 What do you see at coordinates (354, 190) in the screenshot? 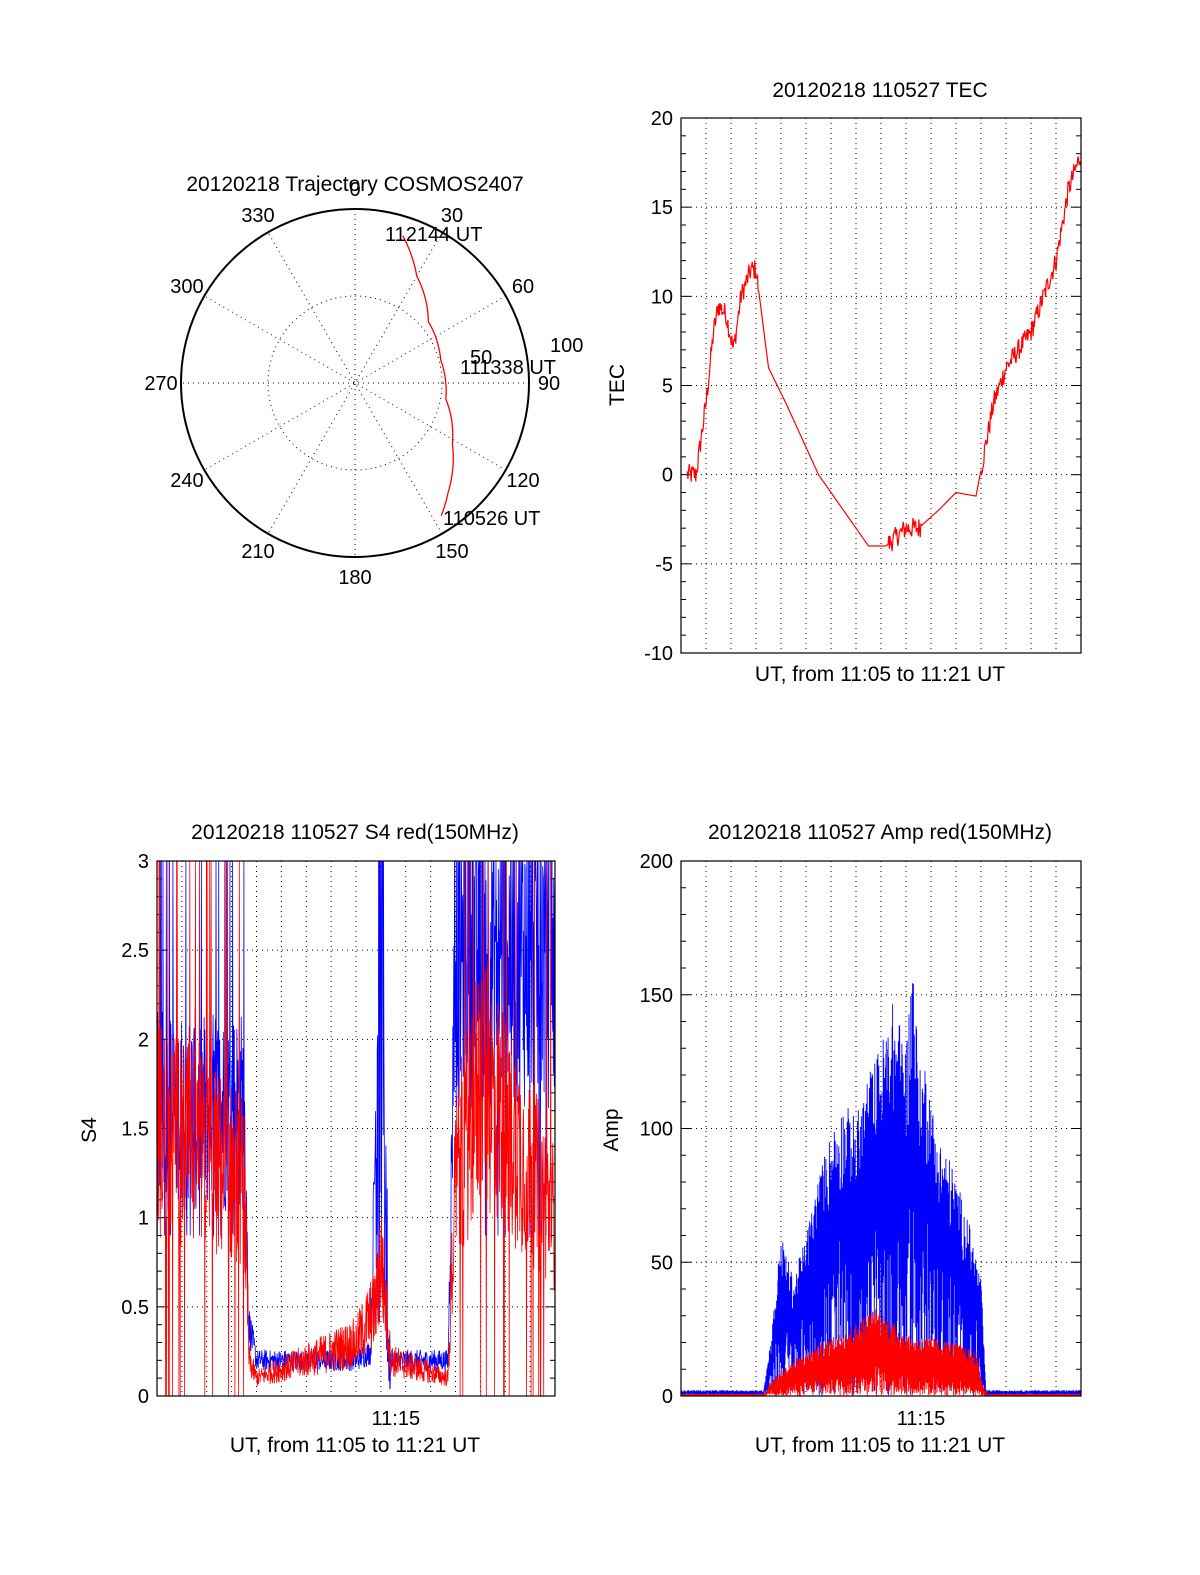
I see `azimuth-label-0: 0` at bounding box center [354, 190].